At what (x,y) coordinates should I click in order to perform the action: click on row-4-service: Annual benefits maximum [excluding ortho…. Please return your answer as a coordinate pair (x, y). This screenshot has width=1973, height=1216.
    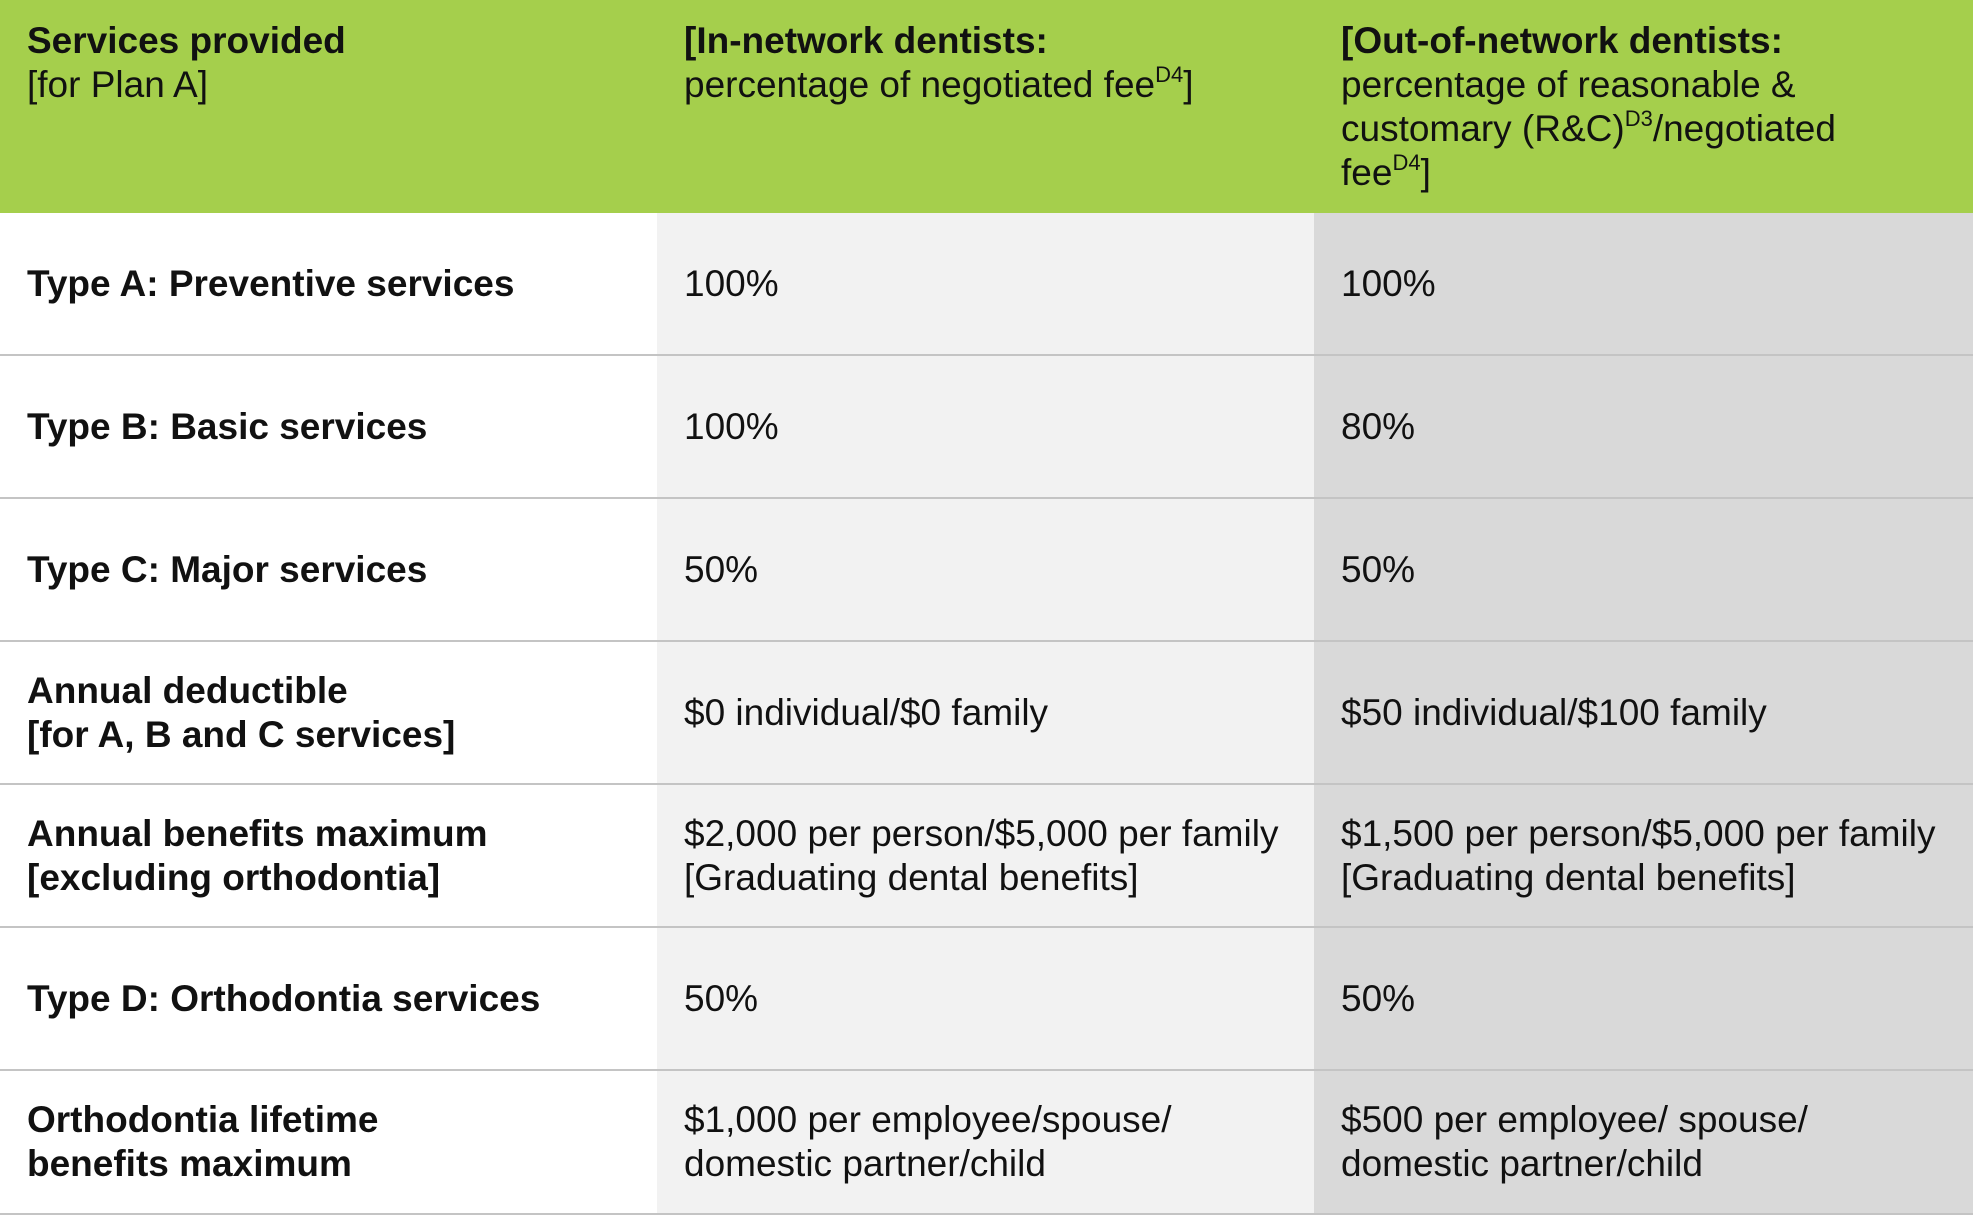
    Looking at the image, I should click on (328, 856).